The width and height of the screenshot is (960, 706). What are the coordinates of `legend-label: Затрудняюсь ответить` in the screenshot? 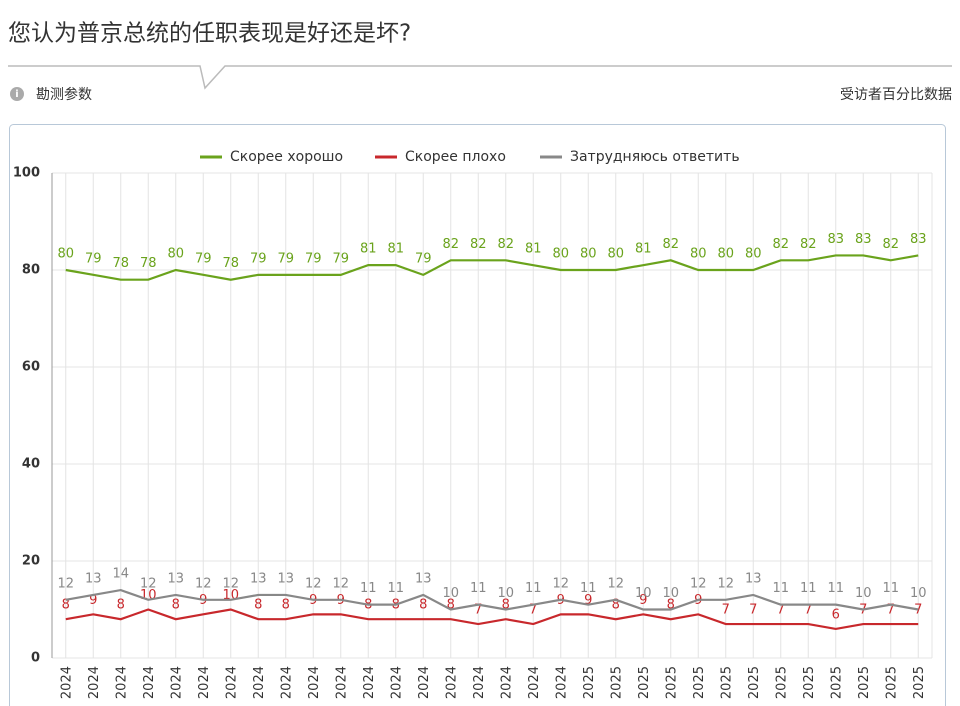 It's located at (655, 157).